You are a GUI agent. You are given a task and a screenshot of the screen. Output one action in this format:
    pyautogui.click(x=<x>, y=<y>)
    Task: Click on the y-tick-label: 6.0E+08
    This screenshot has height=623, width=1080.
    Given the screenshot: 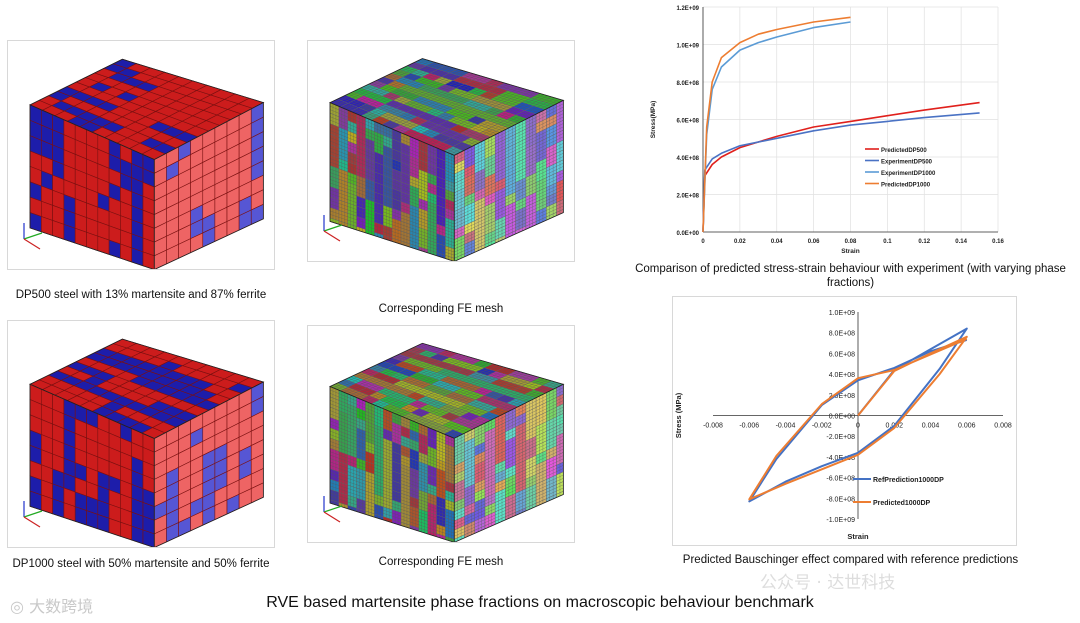 What is the action you would take?
    pyautogui.click(x=687, y=122)
    